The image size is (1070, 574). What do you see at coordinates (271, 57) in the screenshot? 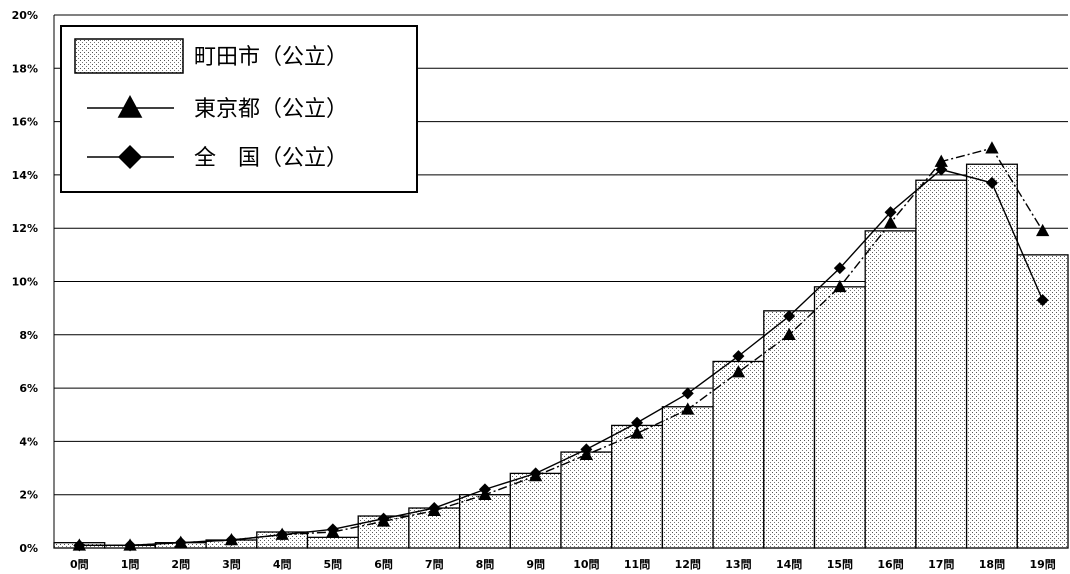
I see `legend-label: 町田市（公立）` at bounding box center [271, 57].